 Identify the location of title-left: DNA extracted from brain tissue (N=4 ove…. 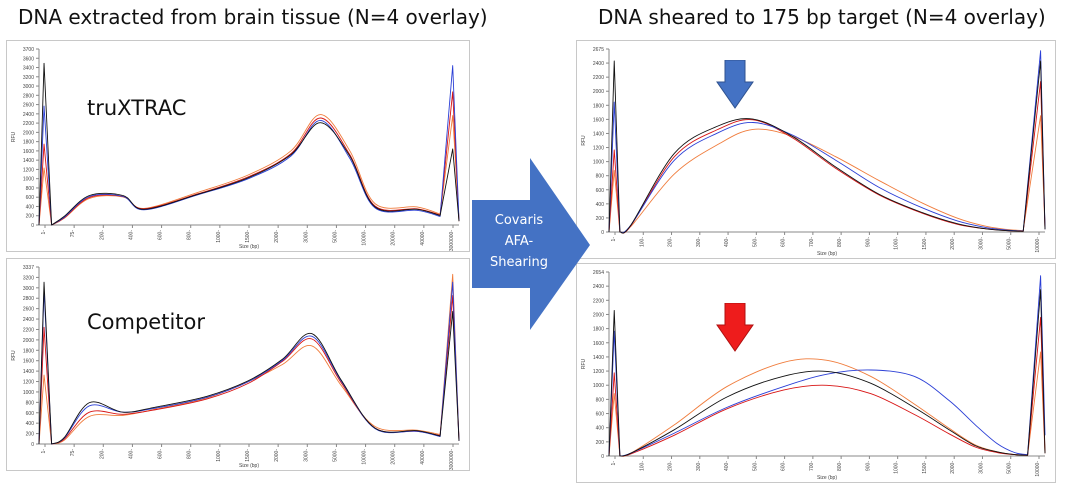
(253, 17).